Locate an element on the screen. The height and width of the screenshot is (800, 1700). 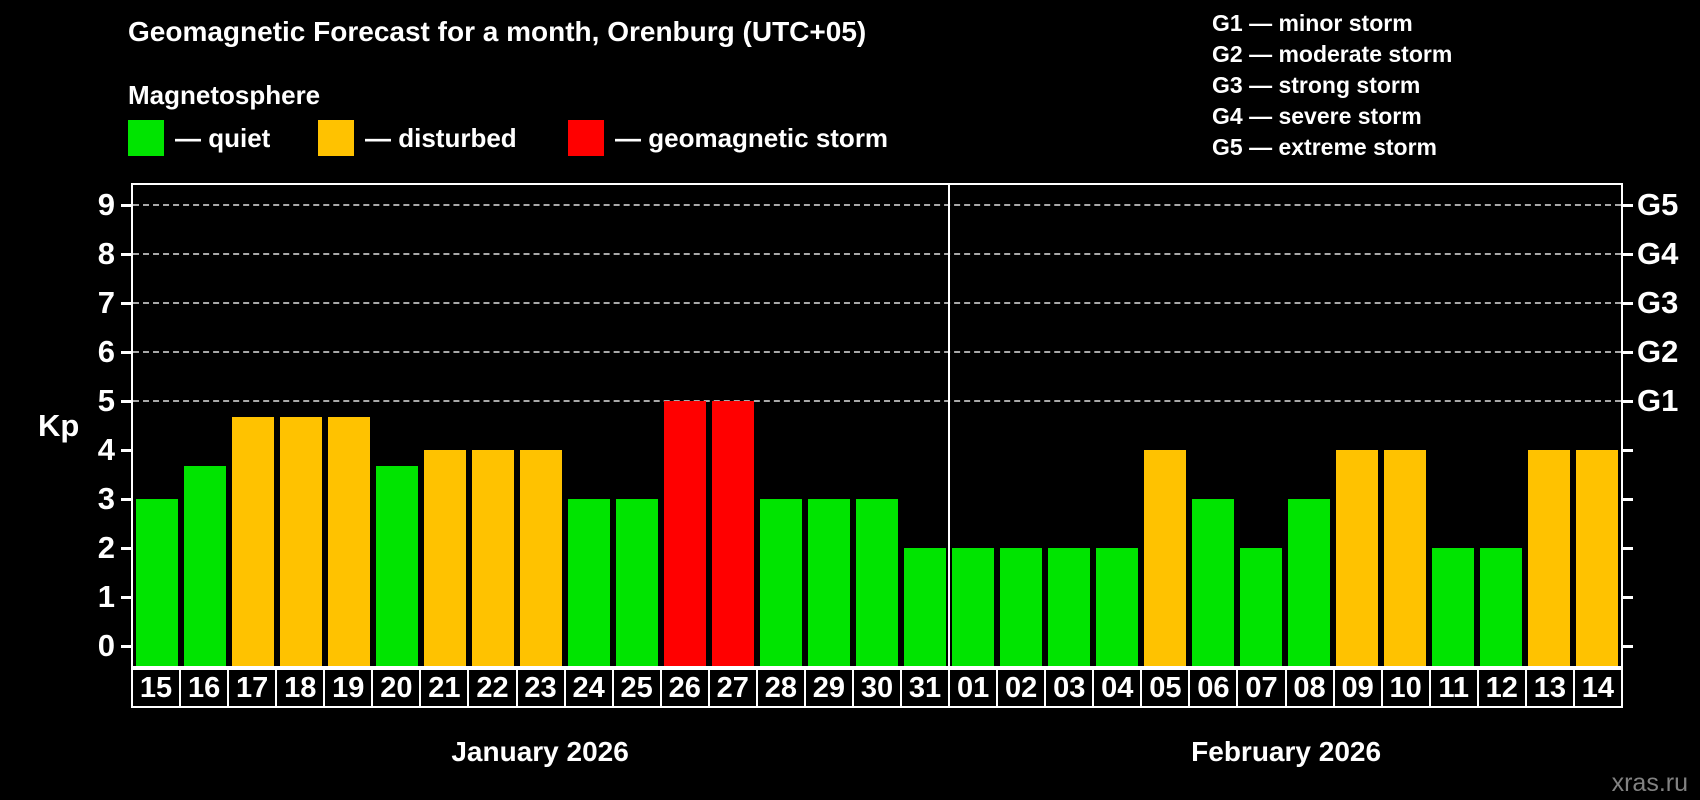
day-cell-16: 16 is located at coordinates (204, 688).